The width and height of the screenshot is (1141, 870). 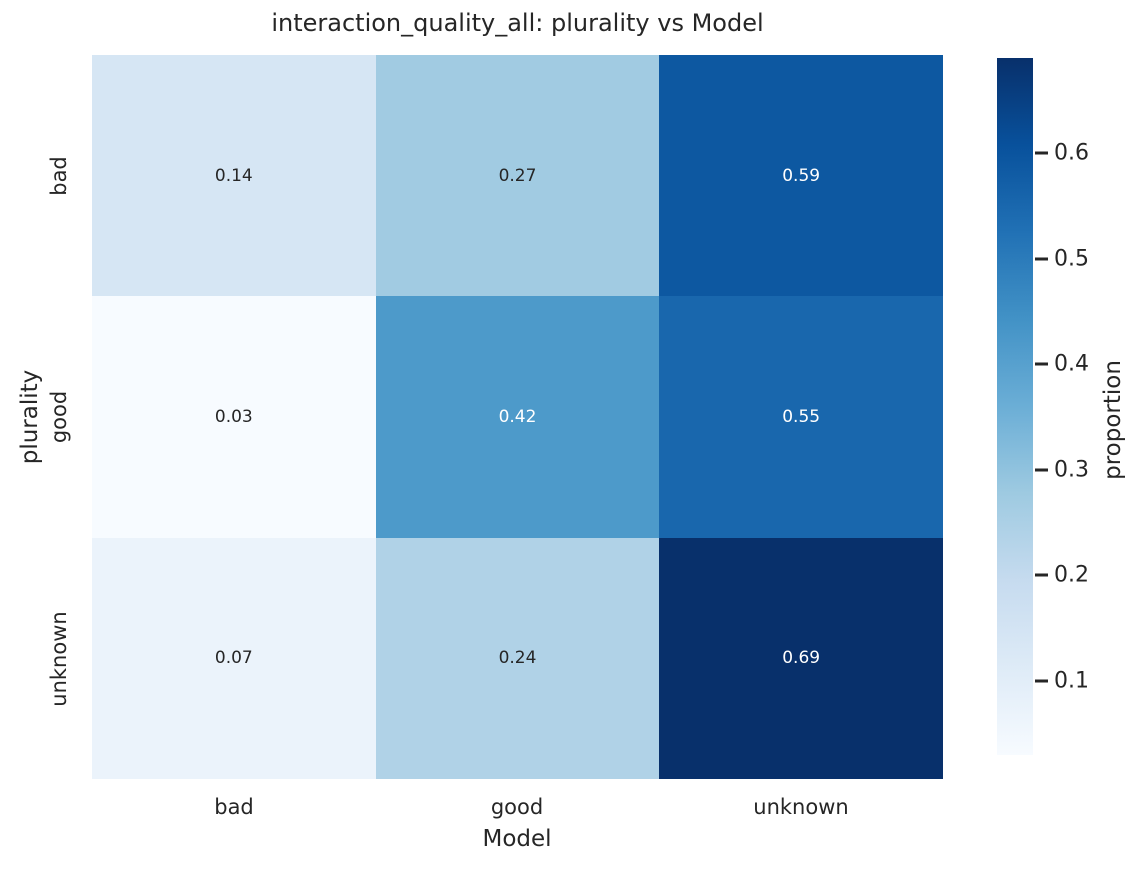 I want to click on colorbar-tick-label: 0.4, so click(x=1071, y=364).